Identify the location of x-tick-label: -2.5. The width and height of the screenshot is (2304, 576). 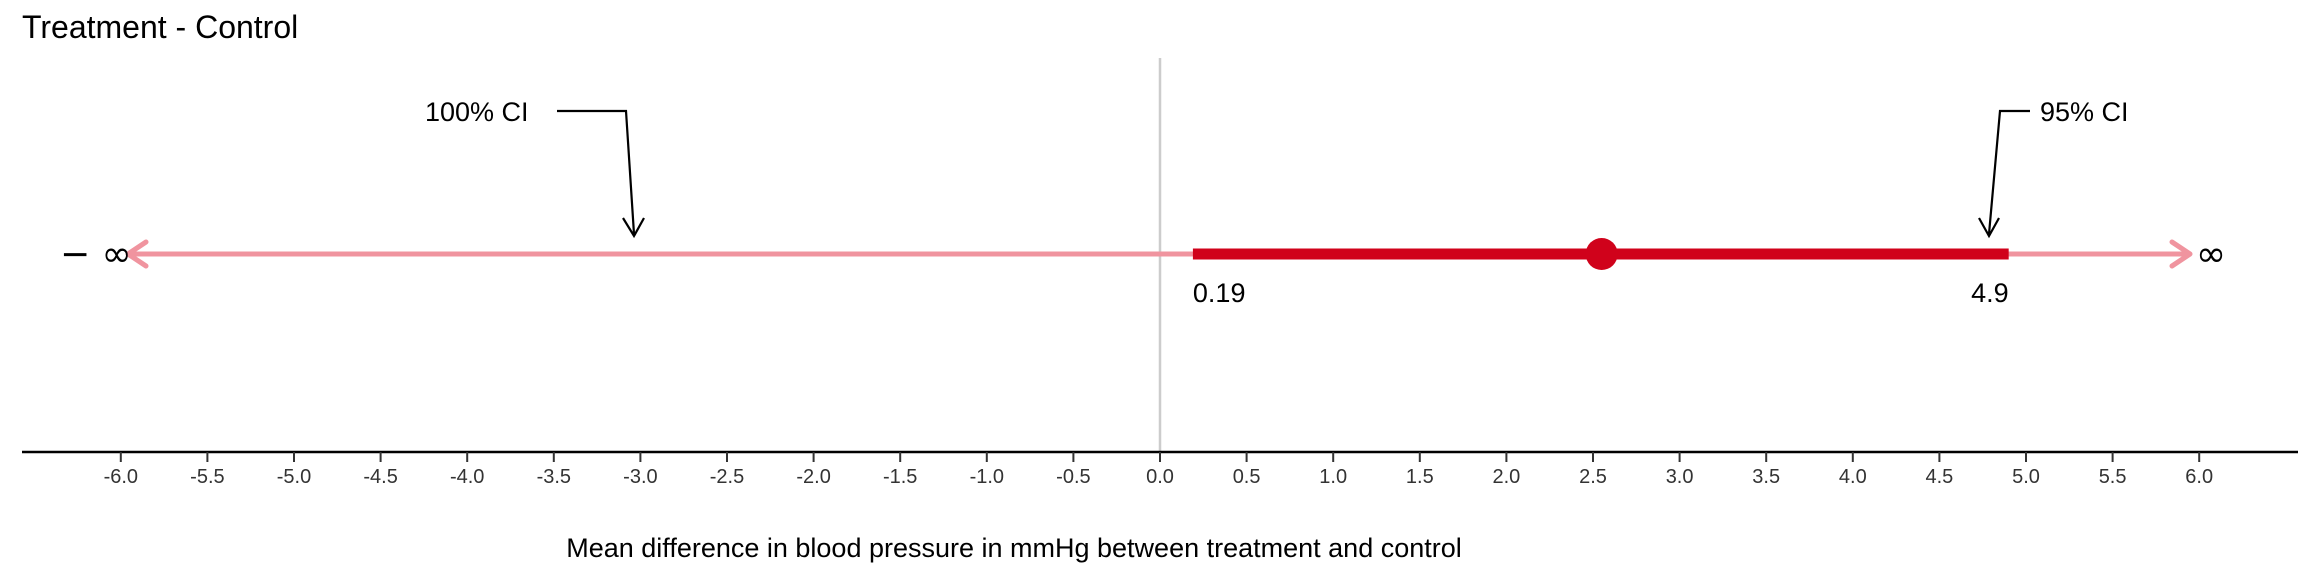
(727, 477).